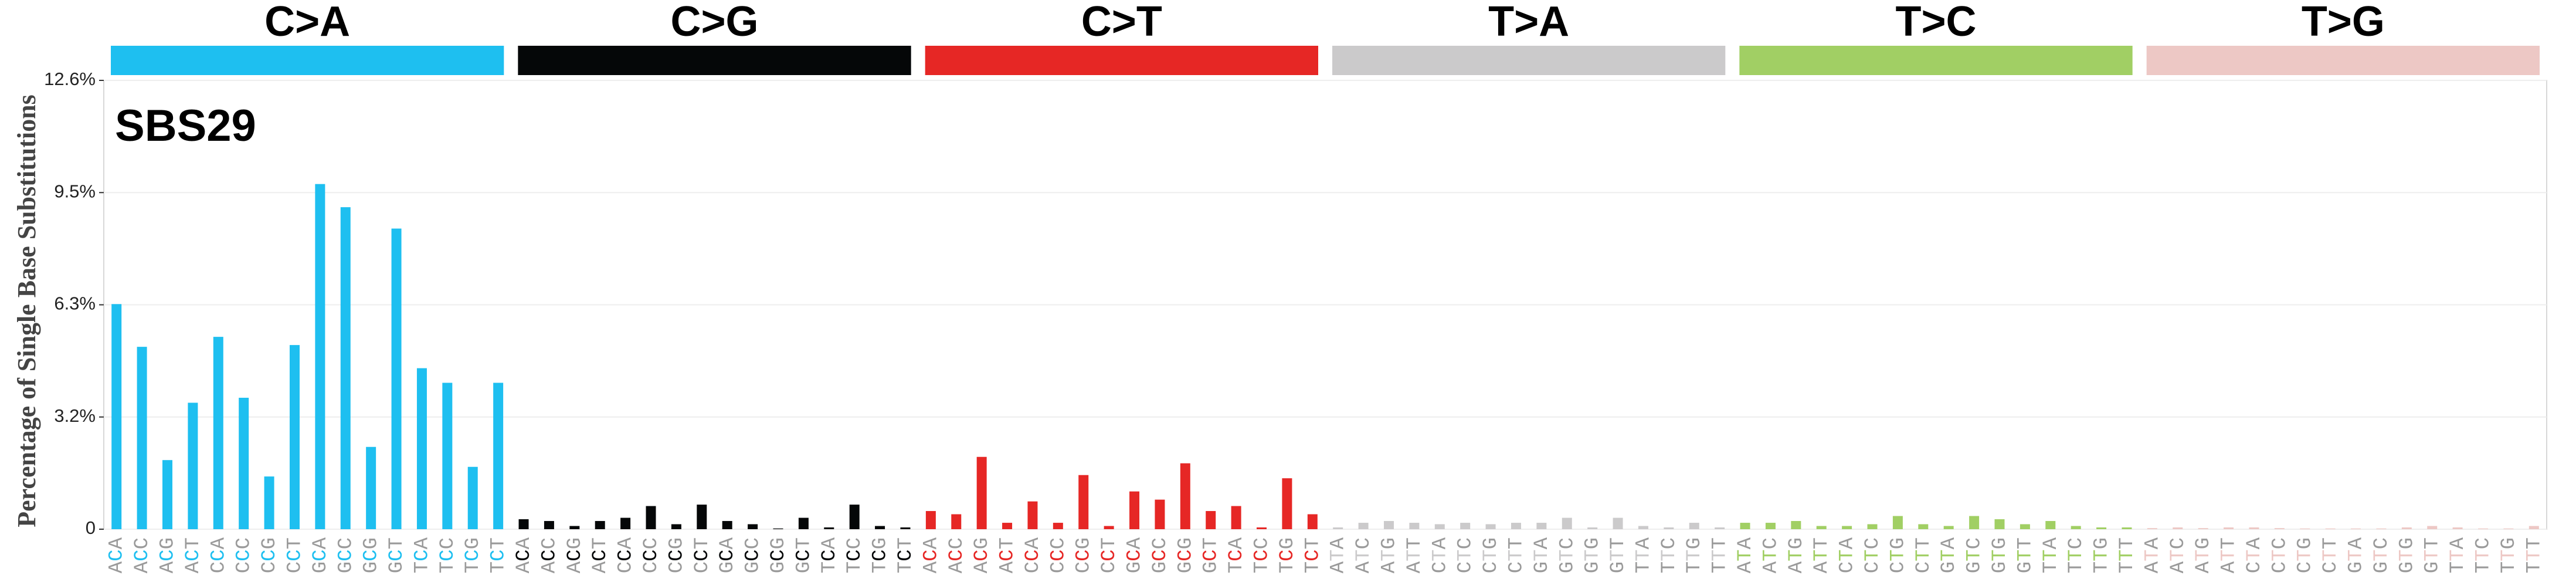 The image size is (2576, 582). Describe the element at coordinates (1415, 555) in the screenshot. I see `x-tick-label: ATT` at that location.